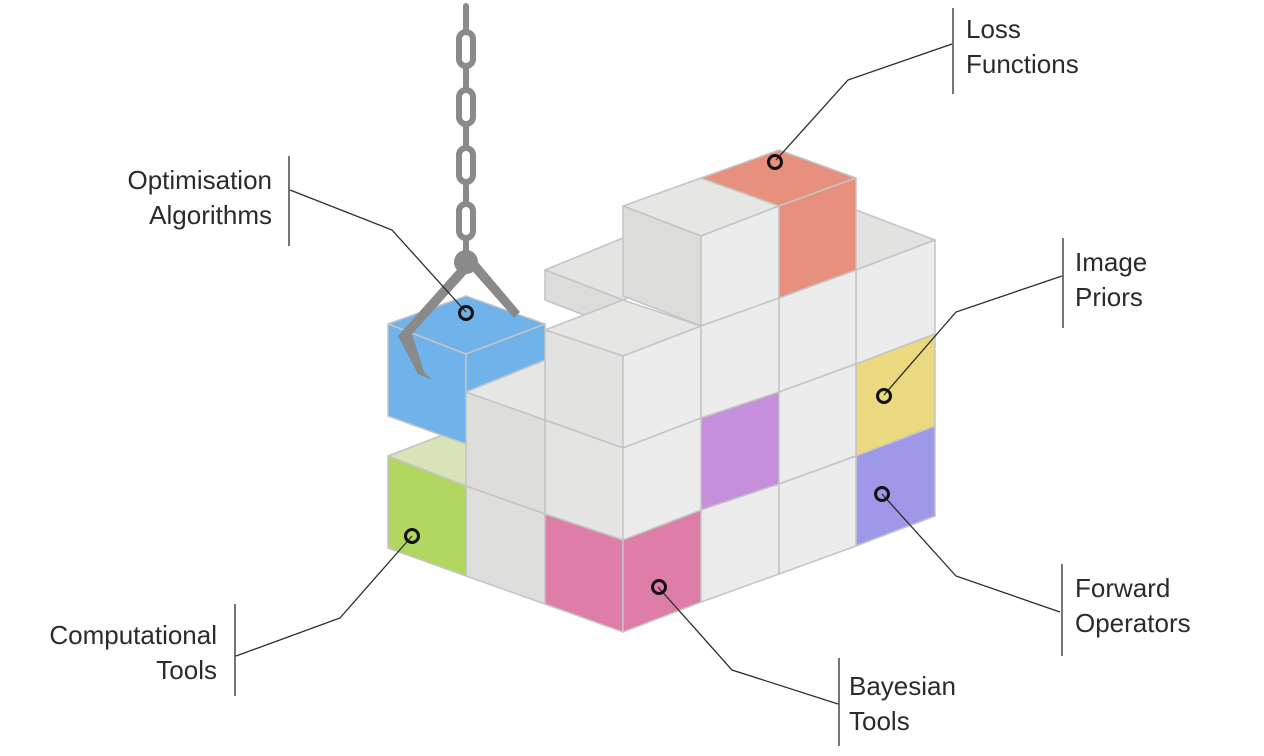 The width and height of the screenshot is (1264, 756). What do you see at coordinates (902, 686) in the screenshot?
I see `label-line: Bayesian` at bounding box center [902, 686].